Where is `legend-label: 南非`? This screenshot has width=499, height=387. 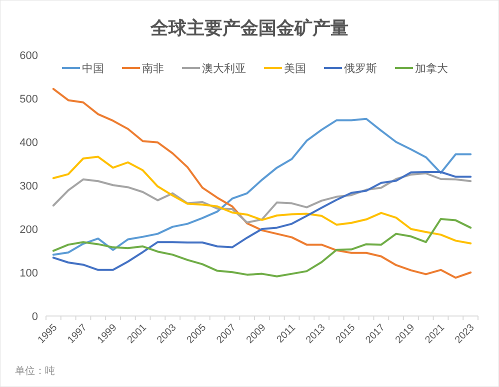 legend-label: 南非 is located at coordinates (153, 68).